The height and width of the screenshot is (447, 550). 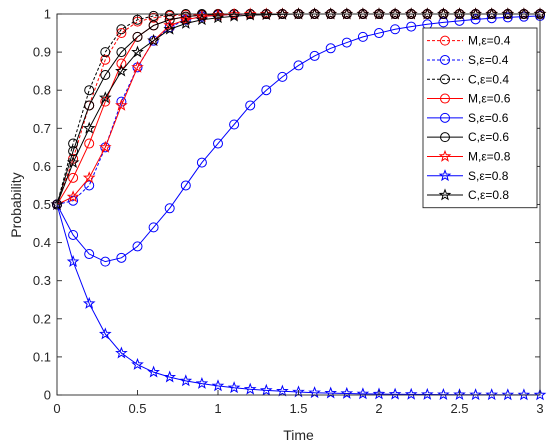 I want to click on legend-label: C,ε=0.6, so click(x=488, y=137).